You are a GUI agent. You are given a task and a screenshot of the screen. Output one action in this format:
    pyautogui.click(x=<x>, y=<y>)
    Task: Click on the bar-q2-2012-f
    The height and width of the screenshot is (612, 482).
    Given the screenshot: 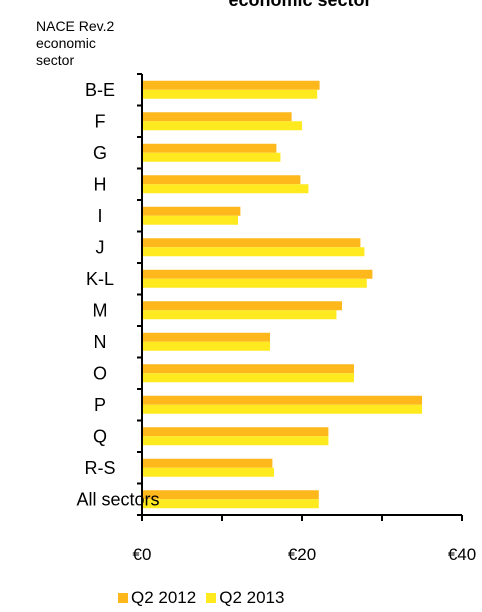 What is the action you would take?
    pyautogui.click(x=217, y=117)
    